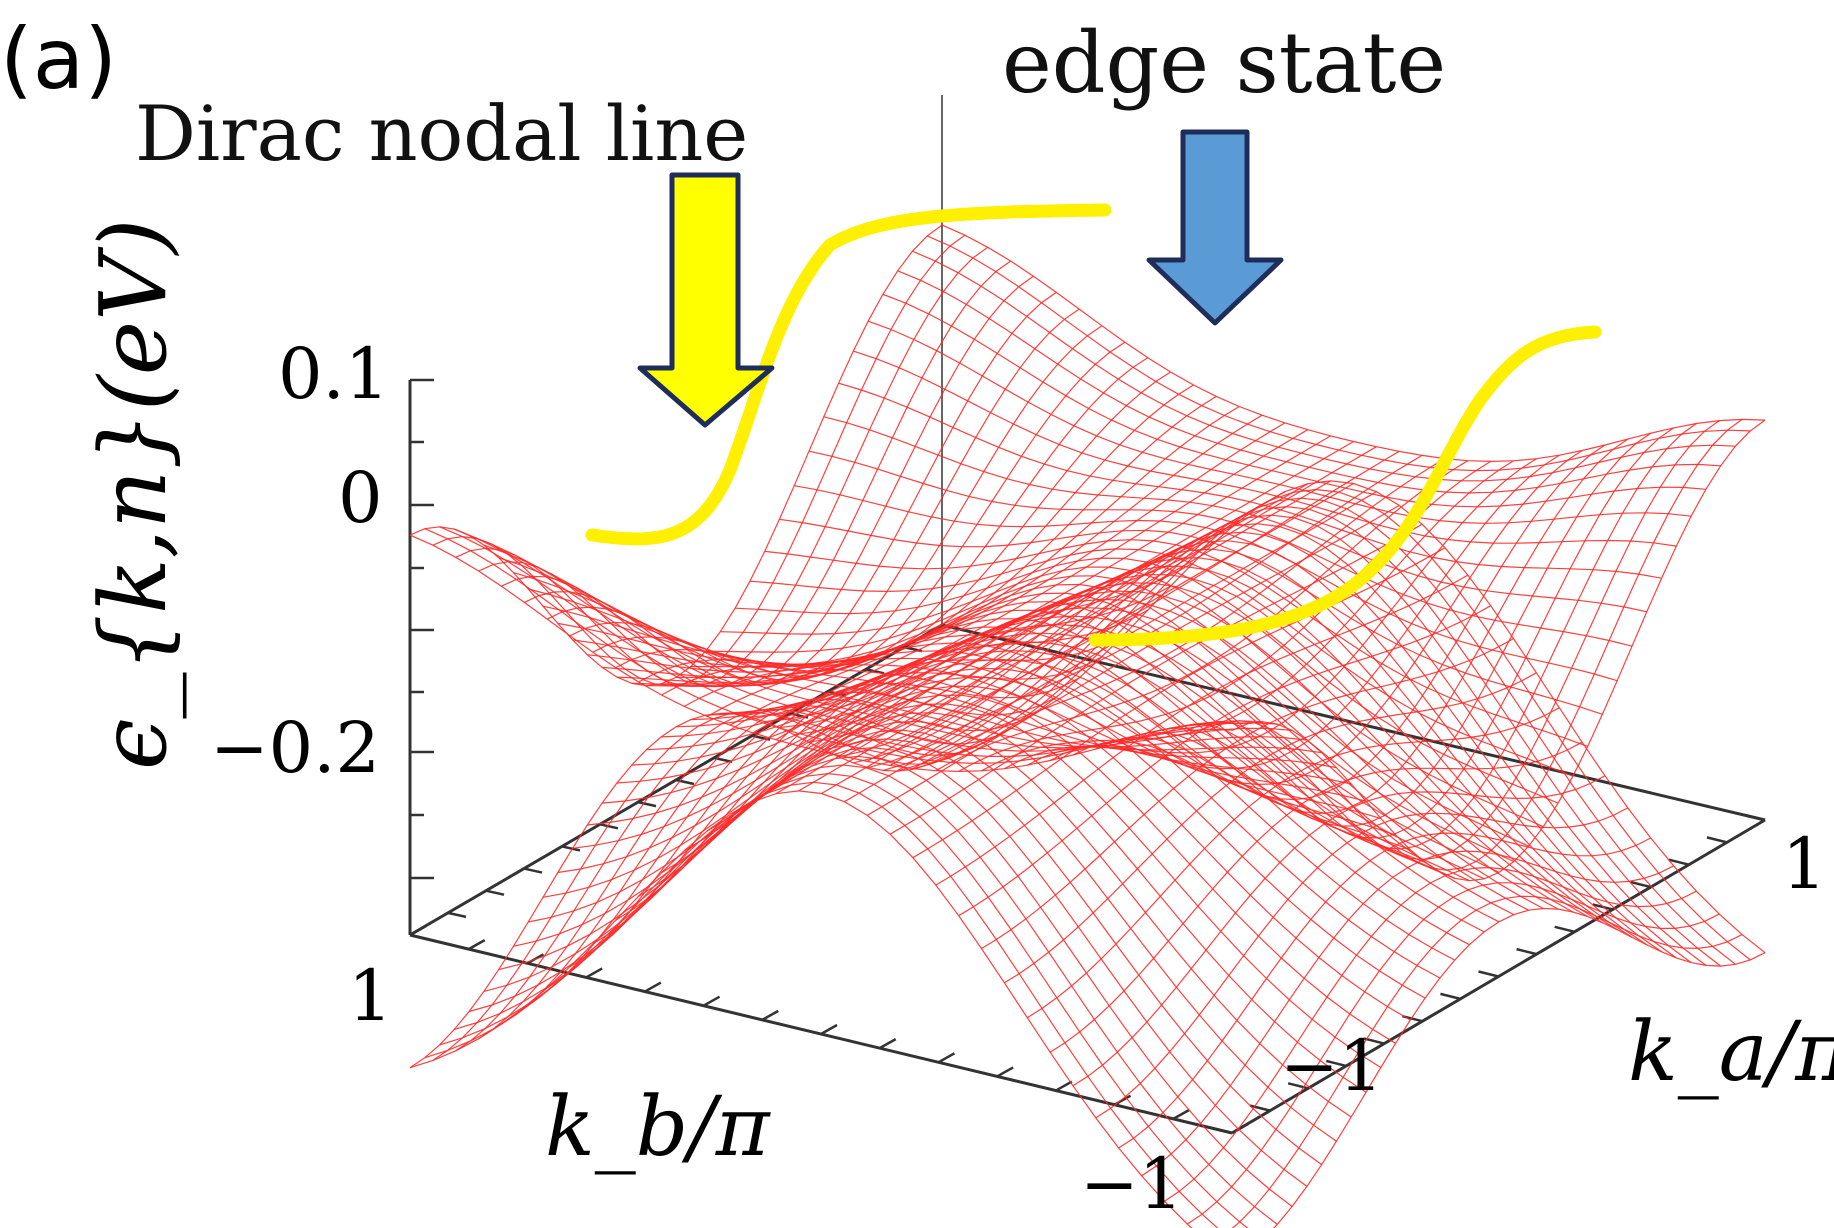  I want to click on edge-state-arrow, so click(1215, 227).